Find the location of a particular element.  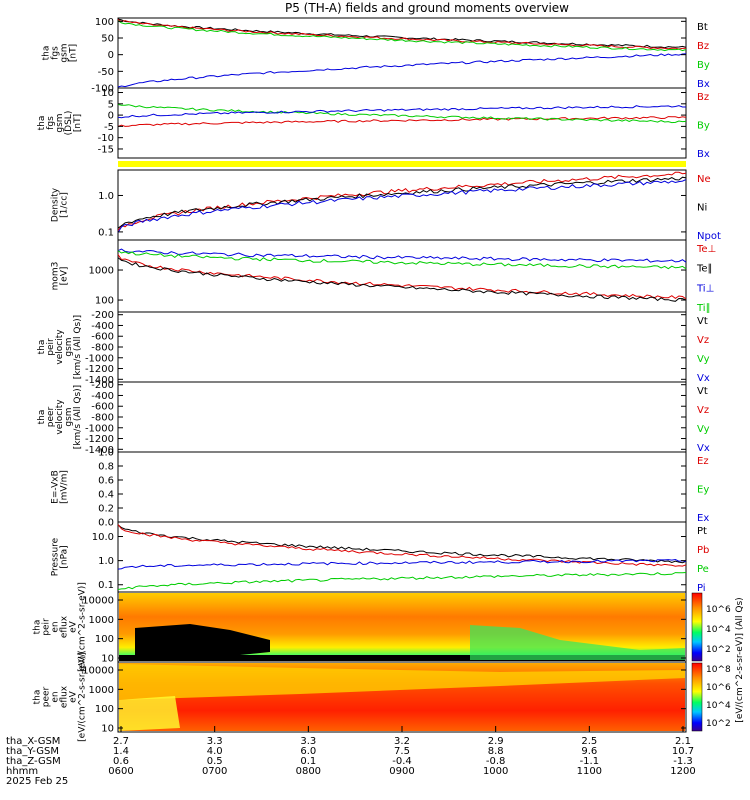

x-tick-label: 0900 is located at coordinates (401, 771).